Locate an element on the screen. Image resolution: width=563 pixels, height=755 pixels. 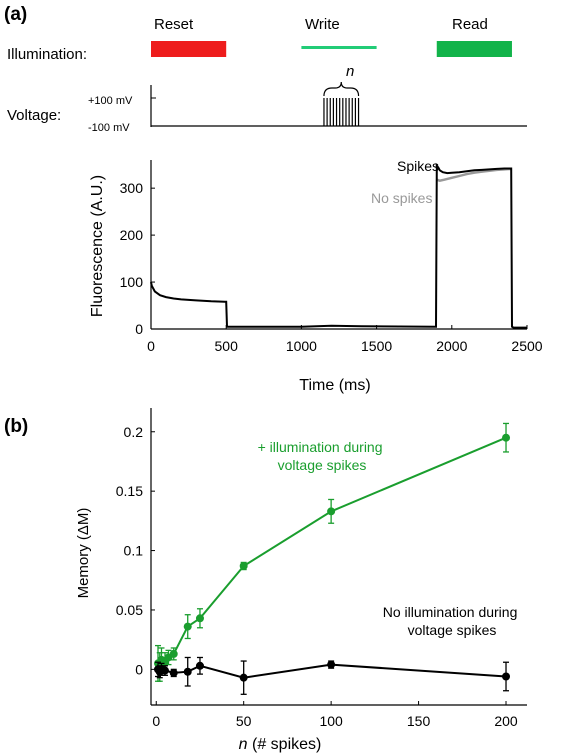
memory-x-tick-label: 200 is located at coordinates (506, 721).